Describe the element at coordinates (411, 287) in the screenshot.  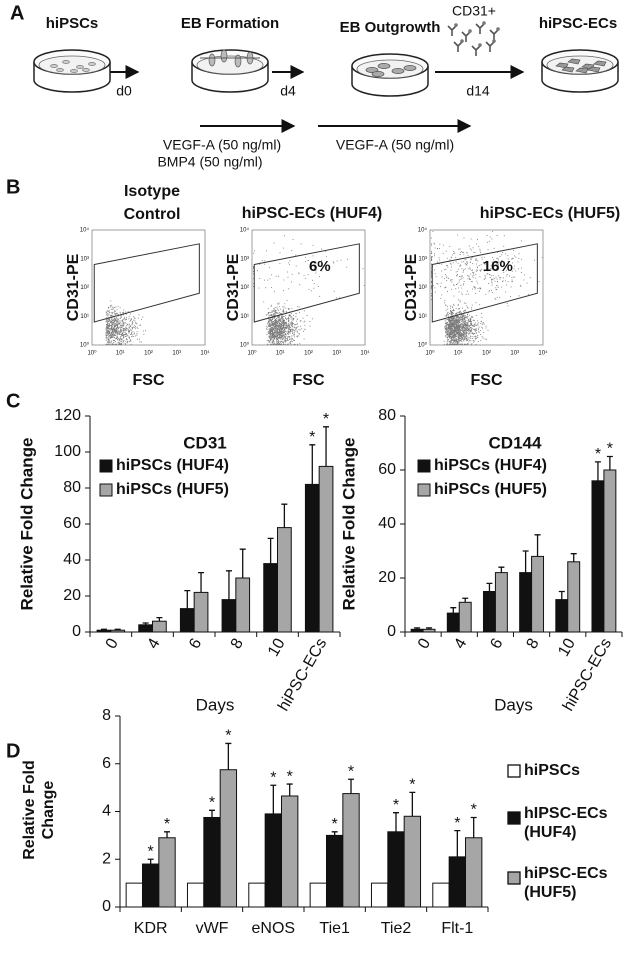
I see `y-axis-label: CD31-PE` at that location.